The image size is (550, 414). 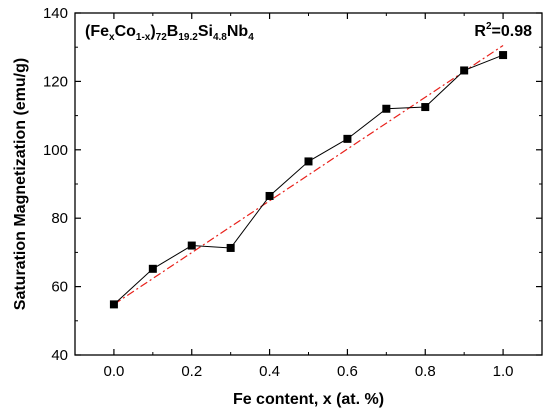 What do you see at coordinates (59, 287) in the screenshot?
I see `y-tick-label: 60` at bounding box center [59, 287].